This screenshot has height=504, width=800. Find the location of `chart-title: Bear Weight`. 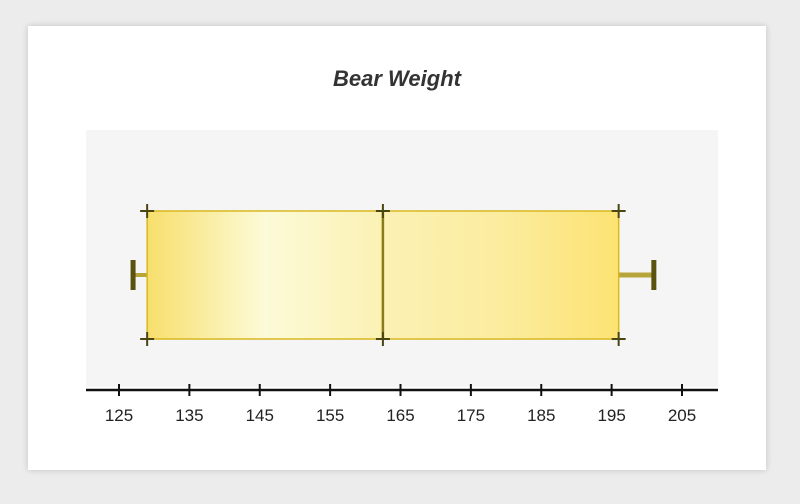

chart-title: Bear Weight is located at coordinates (397, 78).